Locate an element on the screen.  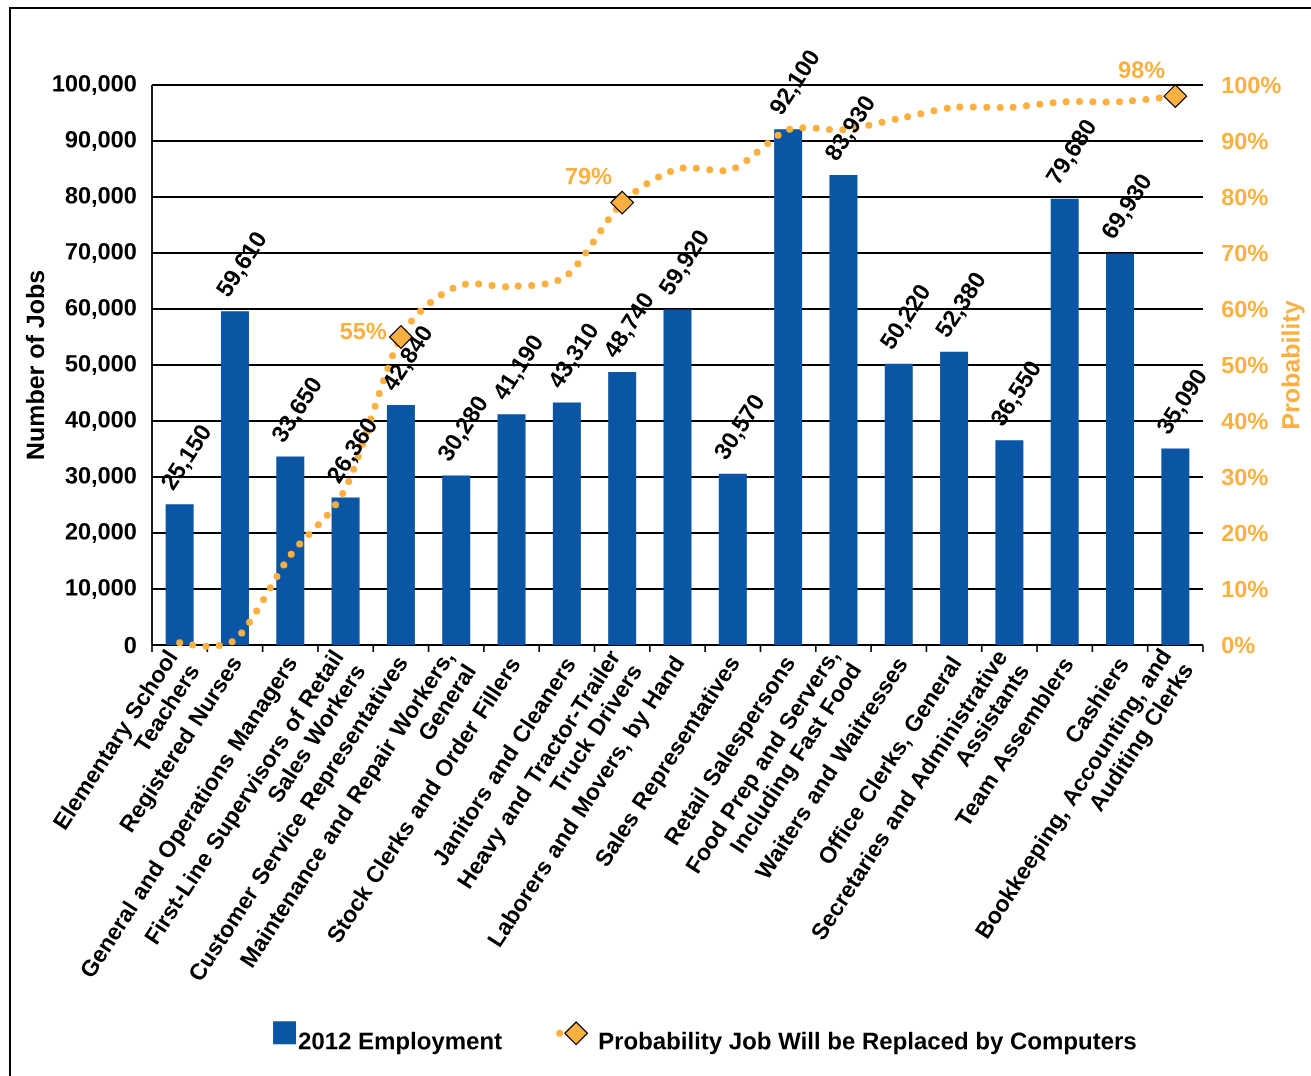
y-tick-label: 30,000 is located at coordinates (100, 477).